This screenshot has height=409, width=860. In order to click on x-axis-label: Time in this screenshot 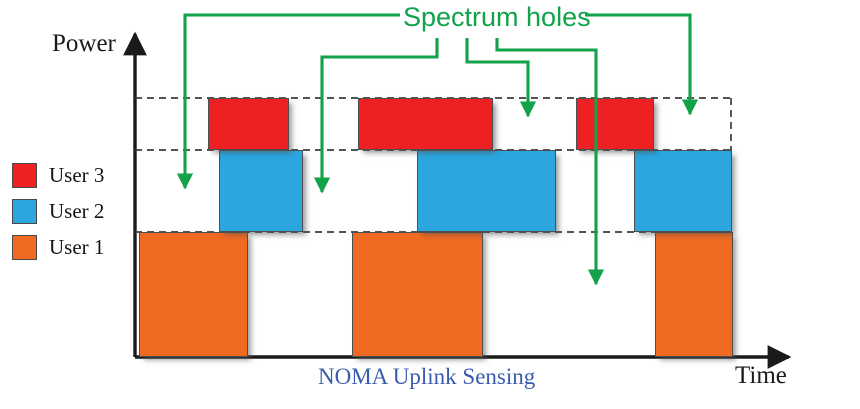, I will do `click(761, 375)`.